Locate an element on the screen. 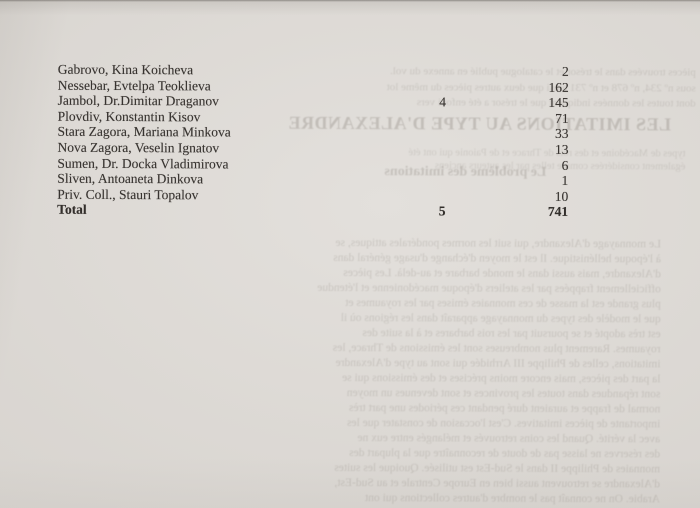 The width and height of the screenshot is (700, 508). right-count: 162 is located at coordinates (558, 87).